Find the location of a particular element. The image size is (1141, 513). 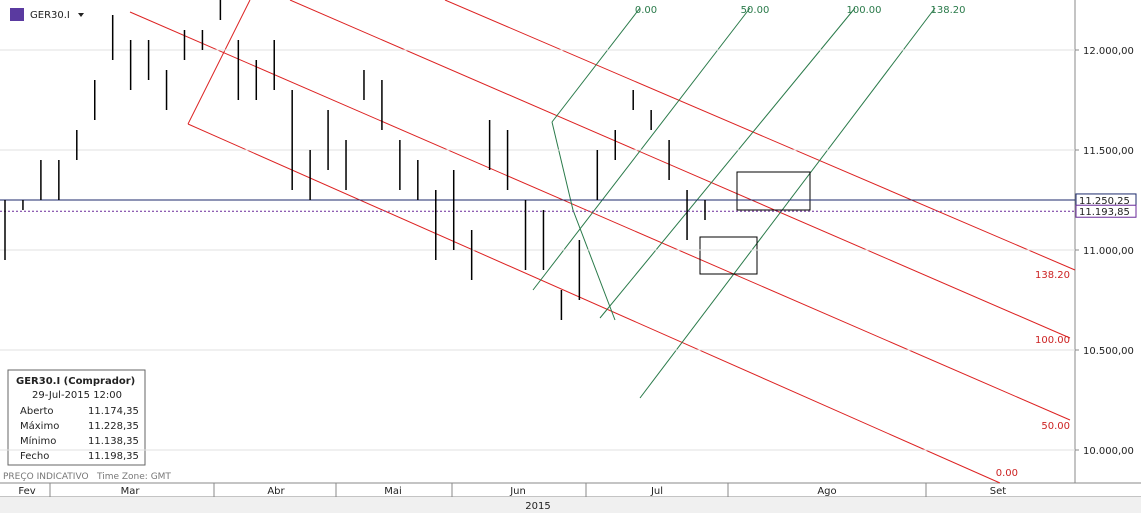

symbol-icon is located at coordinates (17, 14).